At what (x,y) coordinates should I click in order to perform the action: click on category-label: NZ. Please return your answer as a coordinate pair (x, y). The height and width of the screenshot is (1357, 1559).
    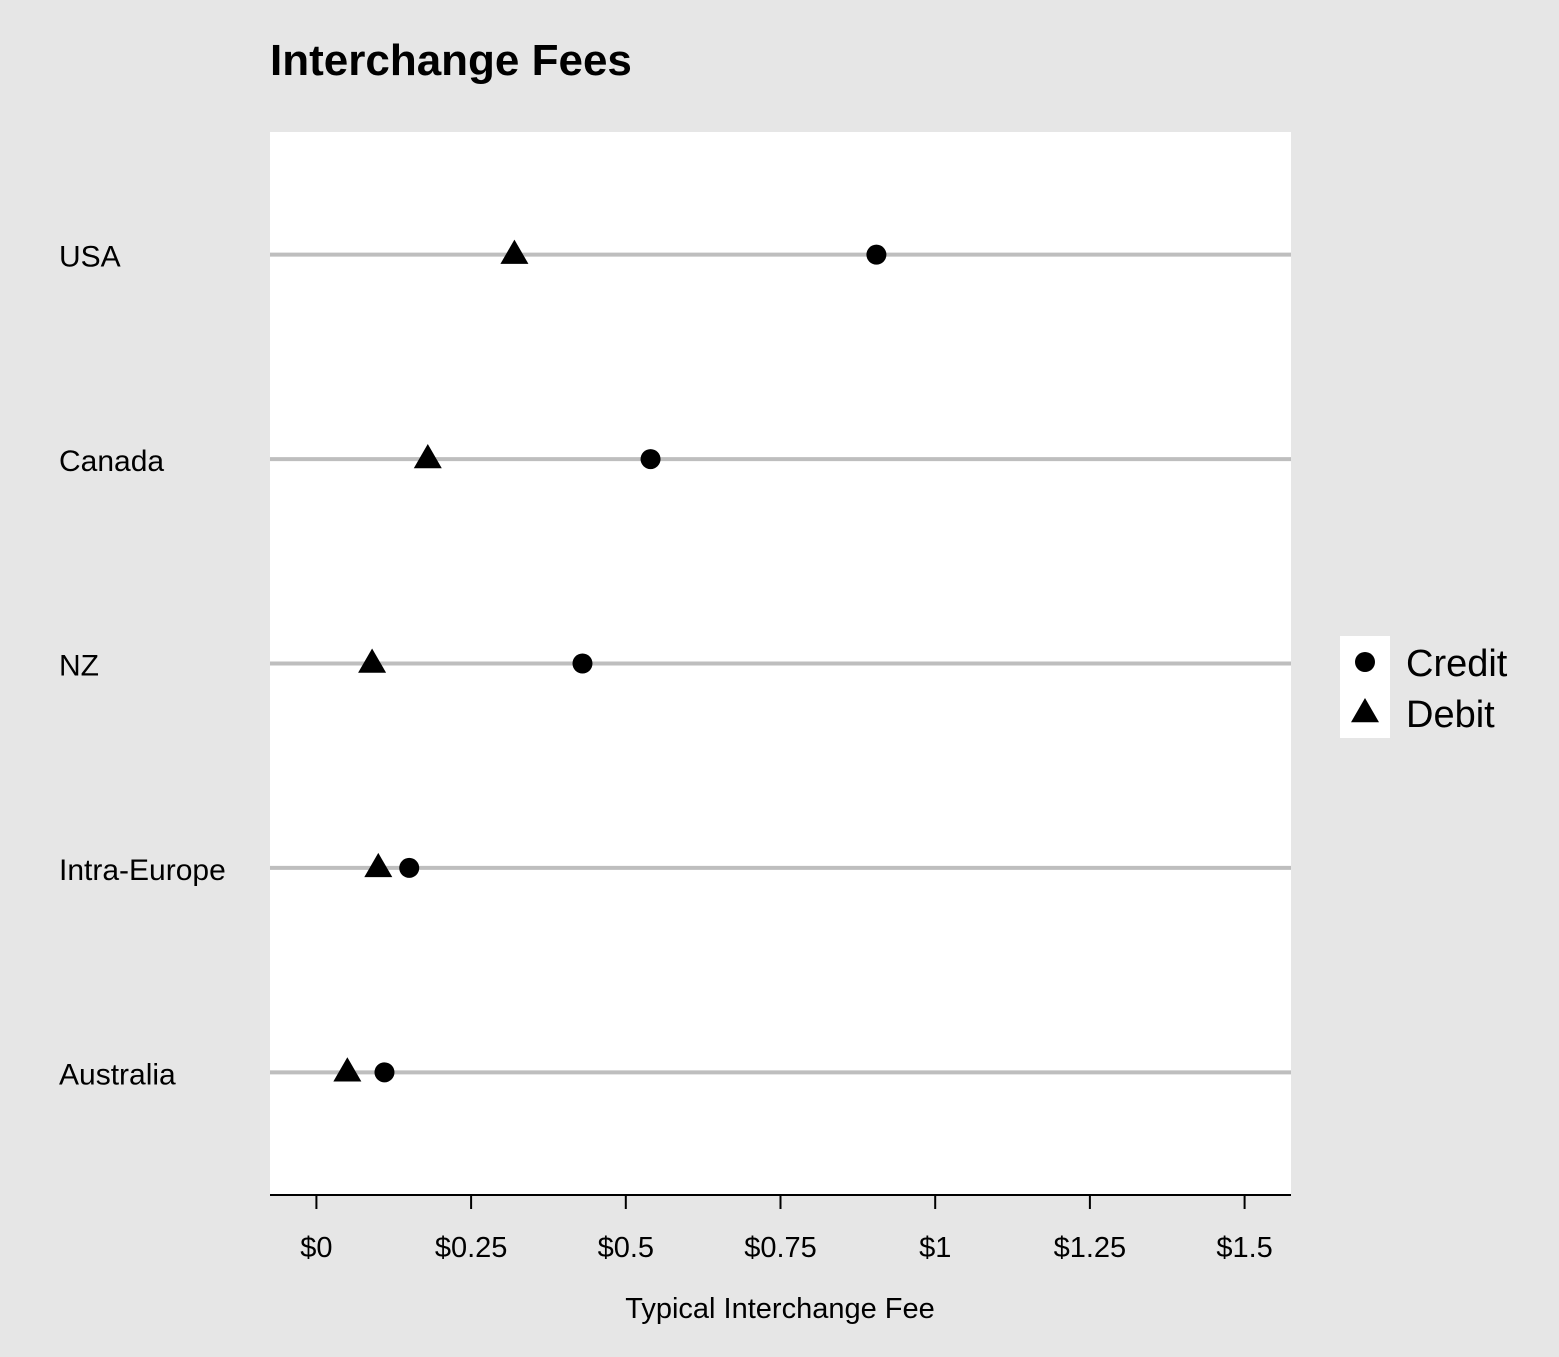
    Looking at the image, I should click on (79, 666).